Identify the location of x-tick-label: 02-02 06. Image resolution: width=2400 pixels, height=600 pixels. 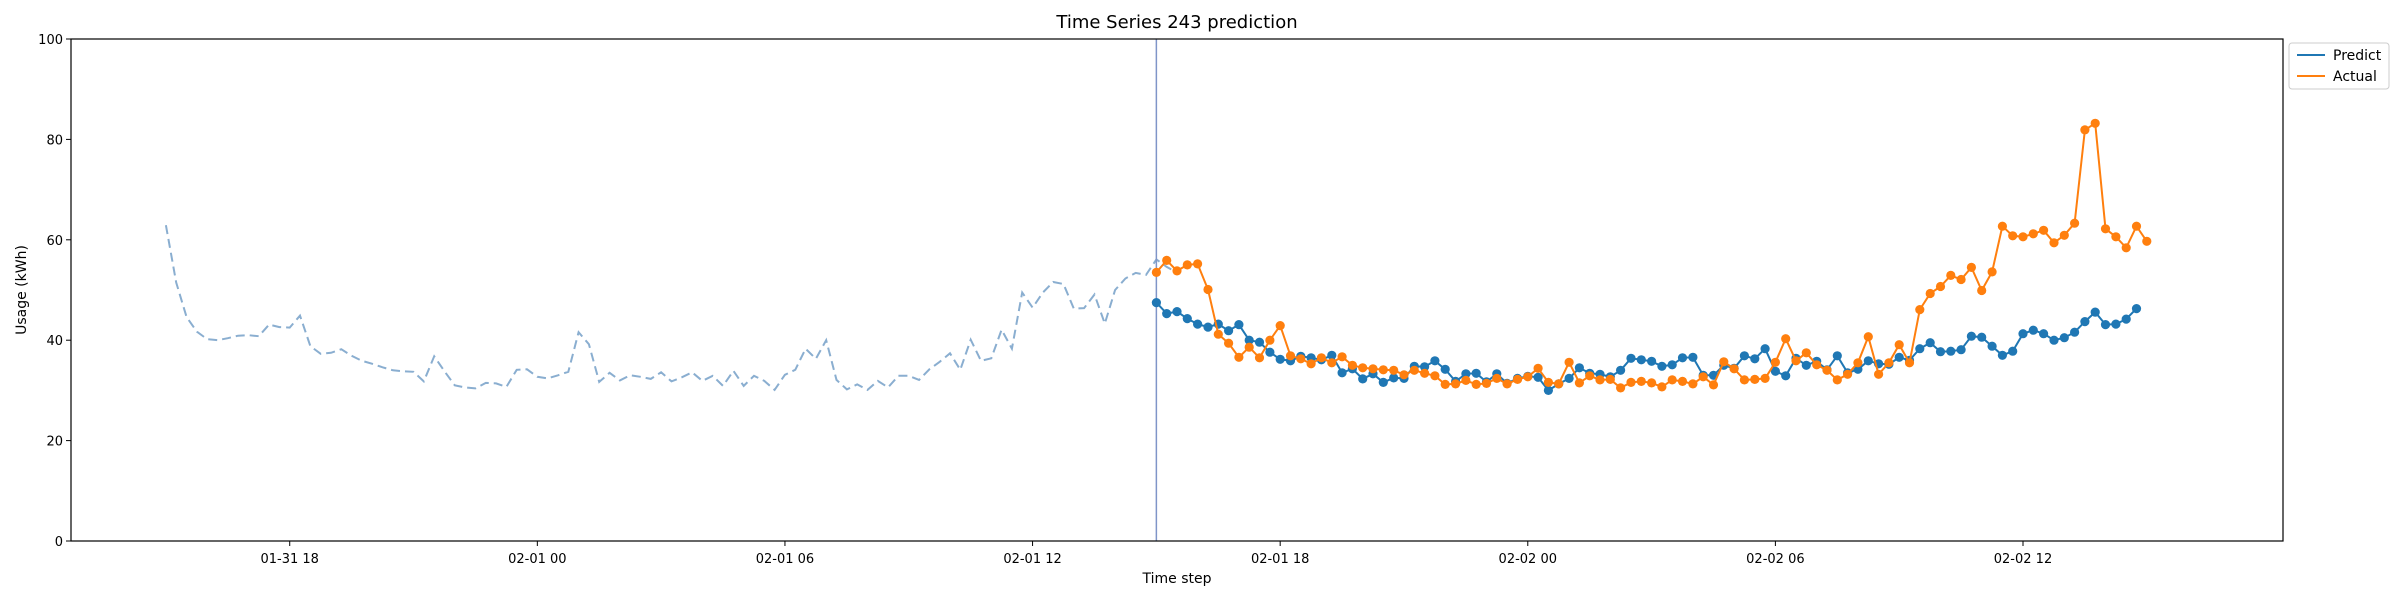
(1775, 559).